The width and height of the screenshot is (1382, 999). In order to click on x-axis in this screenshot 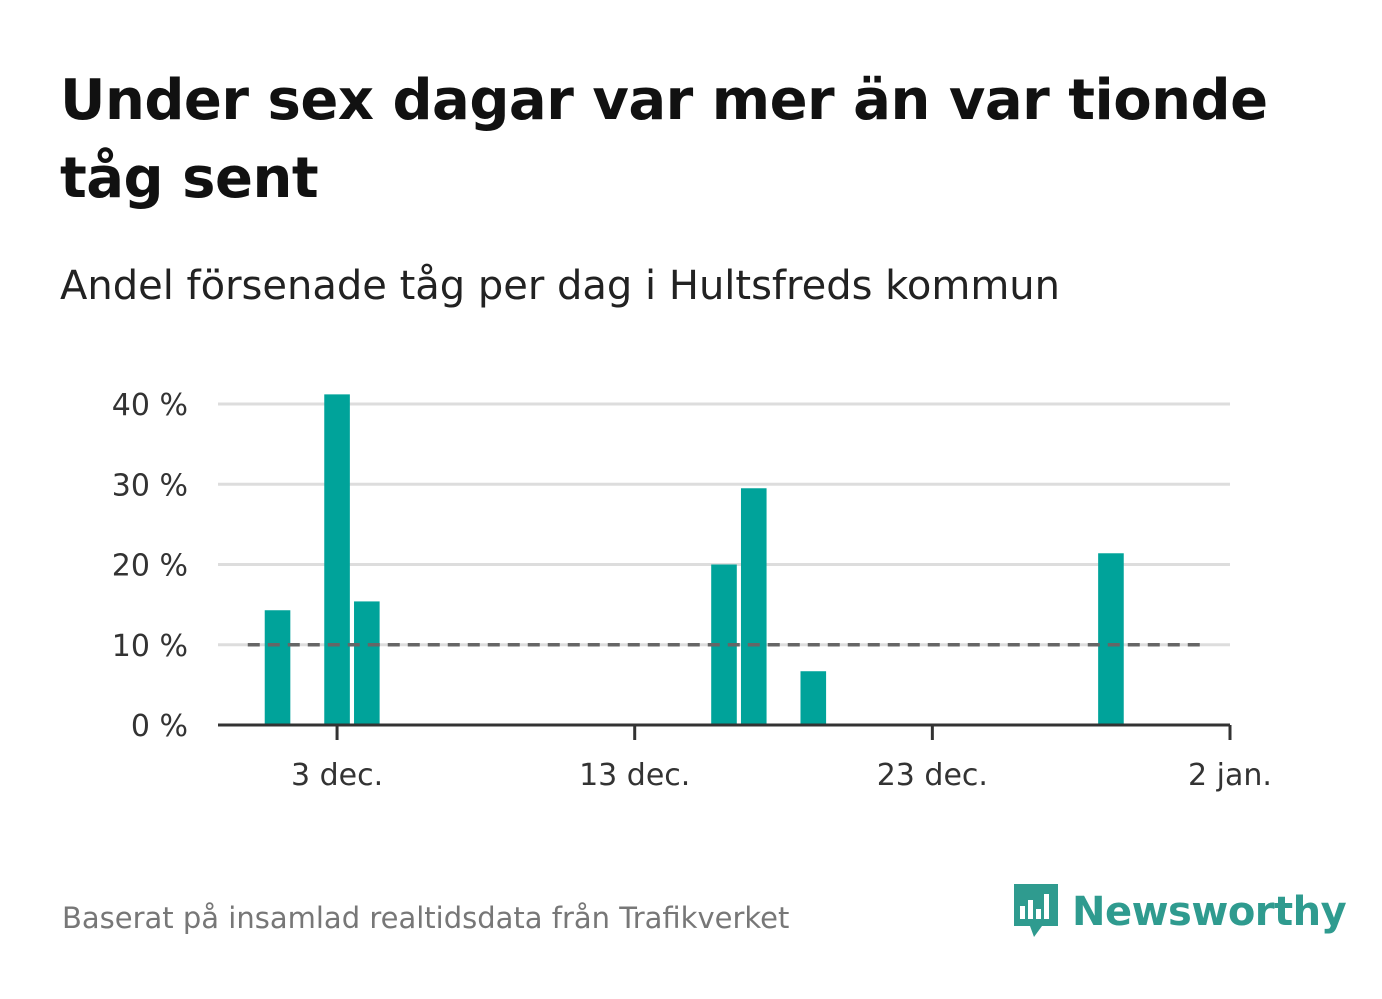, I will do `click(725, 731)`.